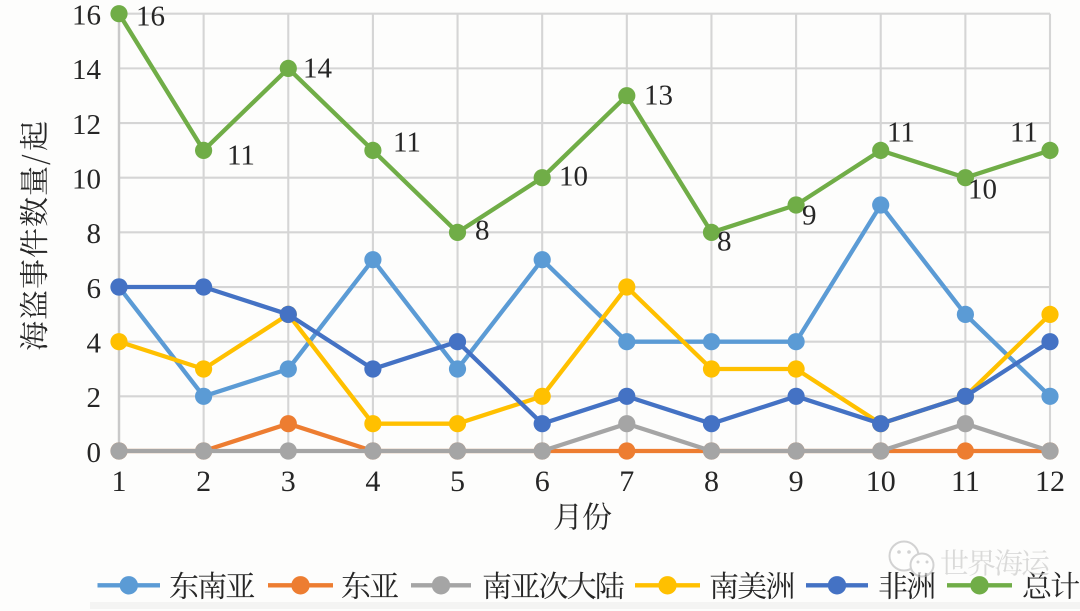  What do you see at coordinates (457, 481) in the screenshot?
I see `svg-text: 5` at bounding box center [457, 481].